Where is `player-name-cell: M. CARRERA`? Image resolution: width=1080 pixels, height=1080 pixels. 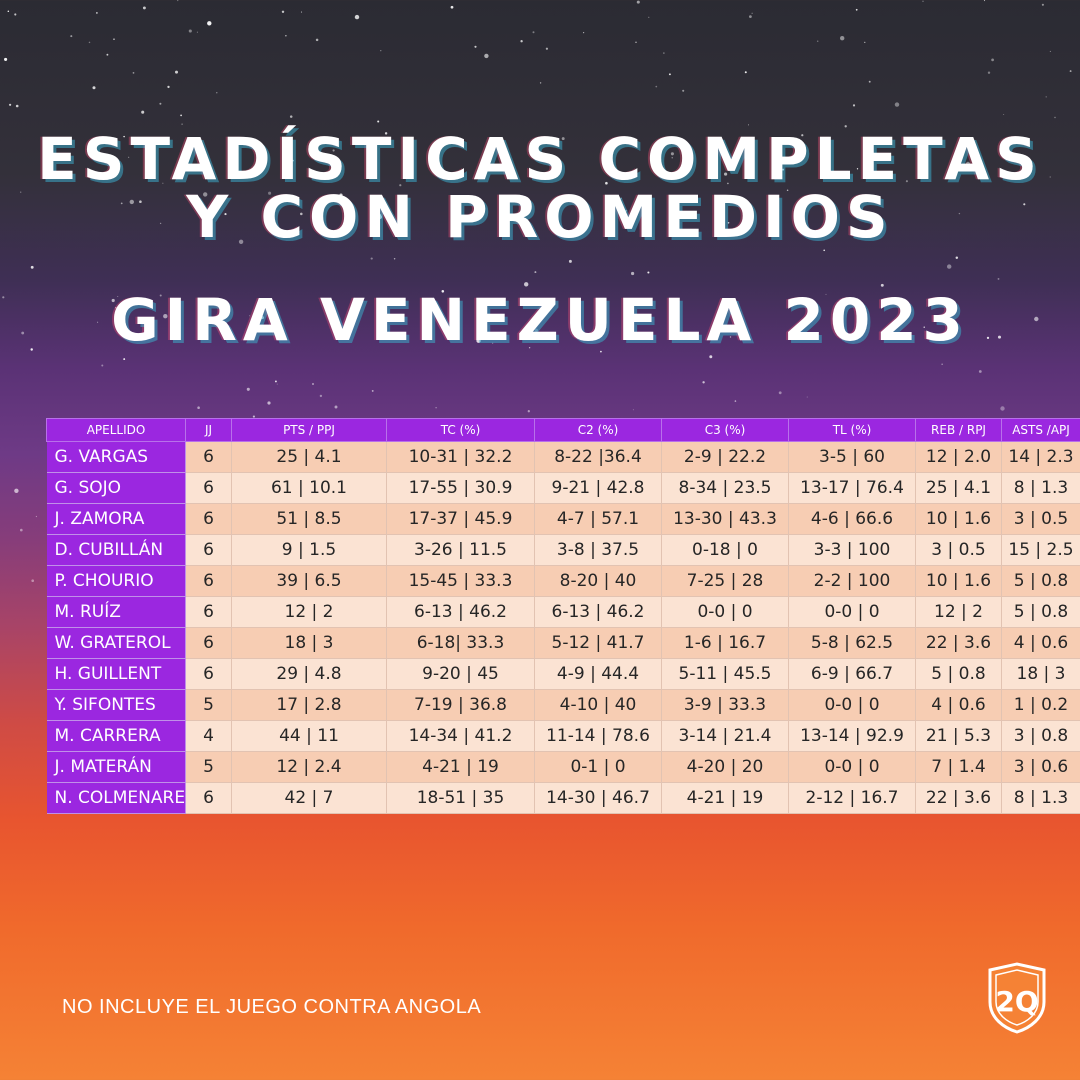
player-name-cell: M. CARRERA is located at coordinates (116, 736).